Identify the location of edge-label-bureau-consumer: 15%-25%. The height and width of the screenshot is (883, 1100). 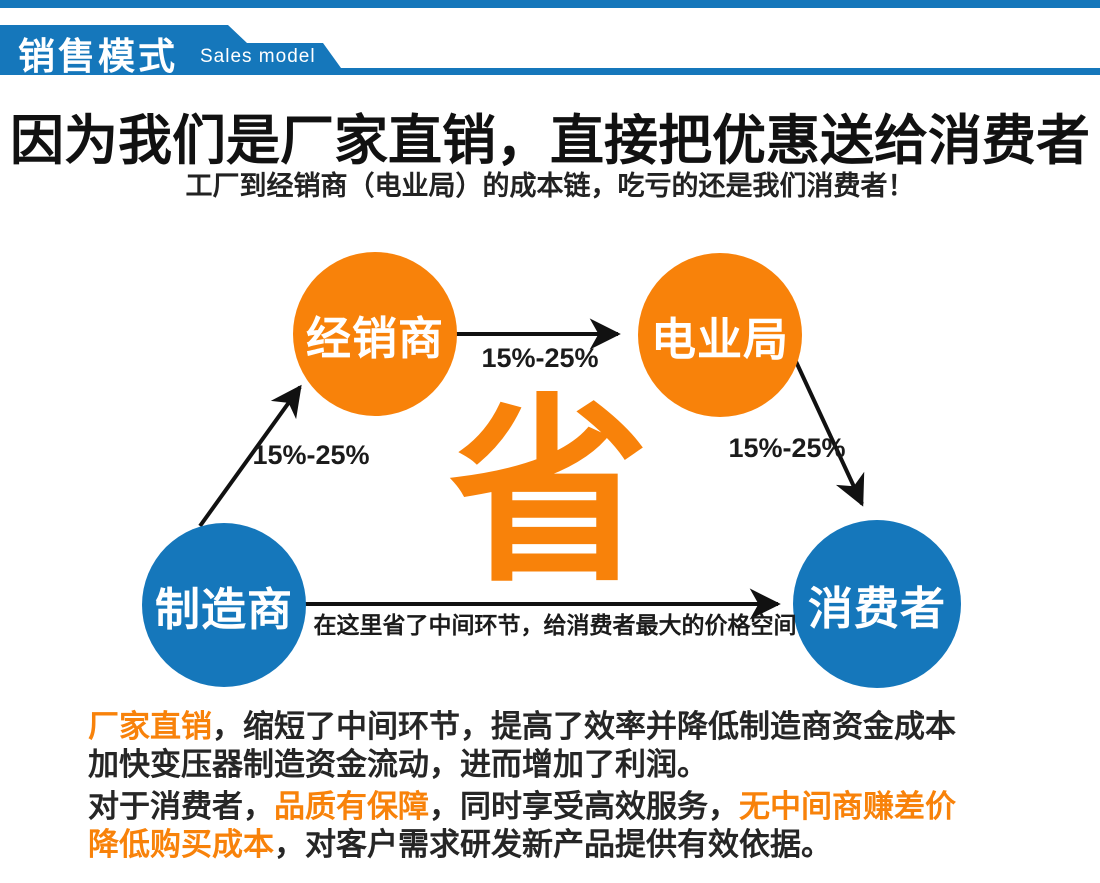
(787, 448).